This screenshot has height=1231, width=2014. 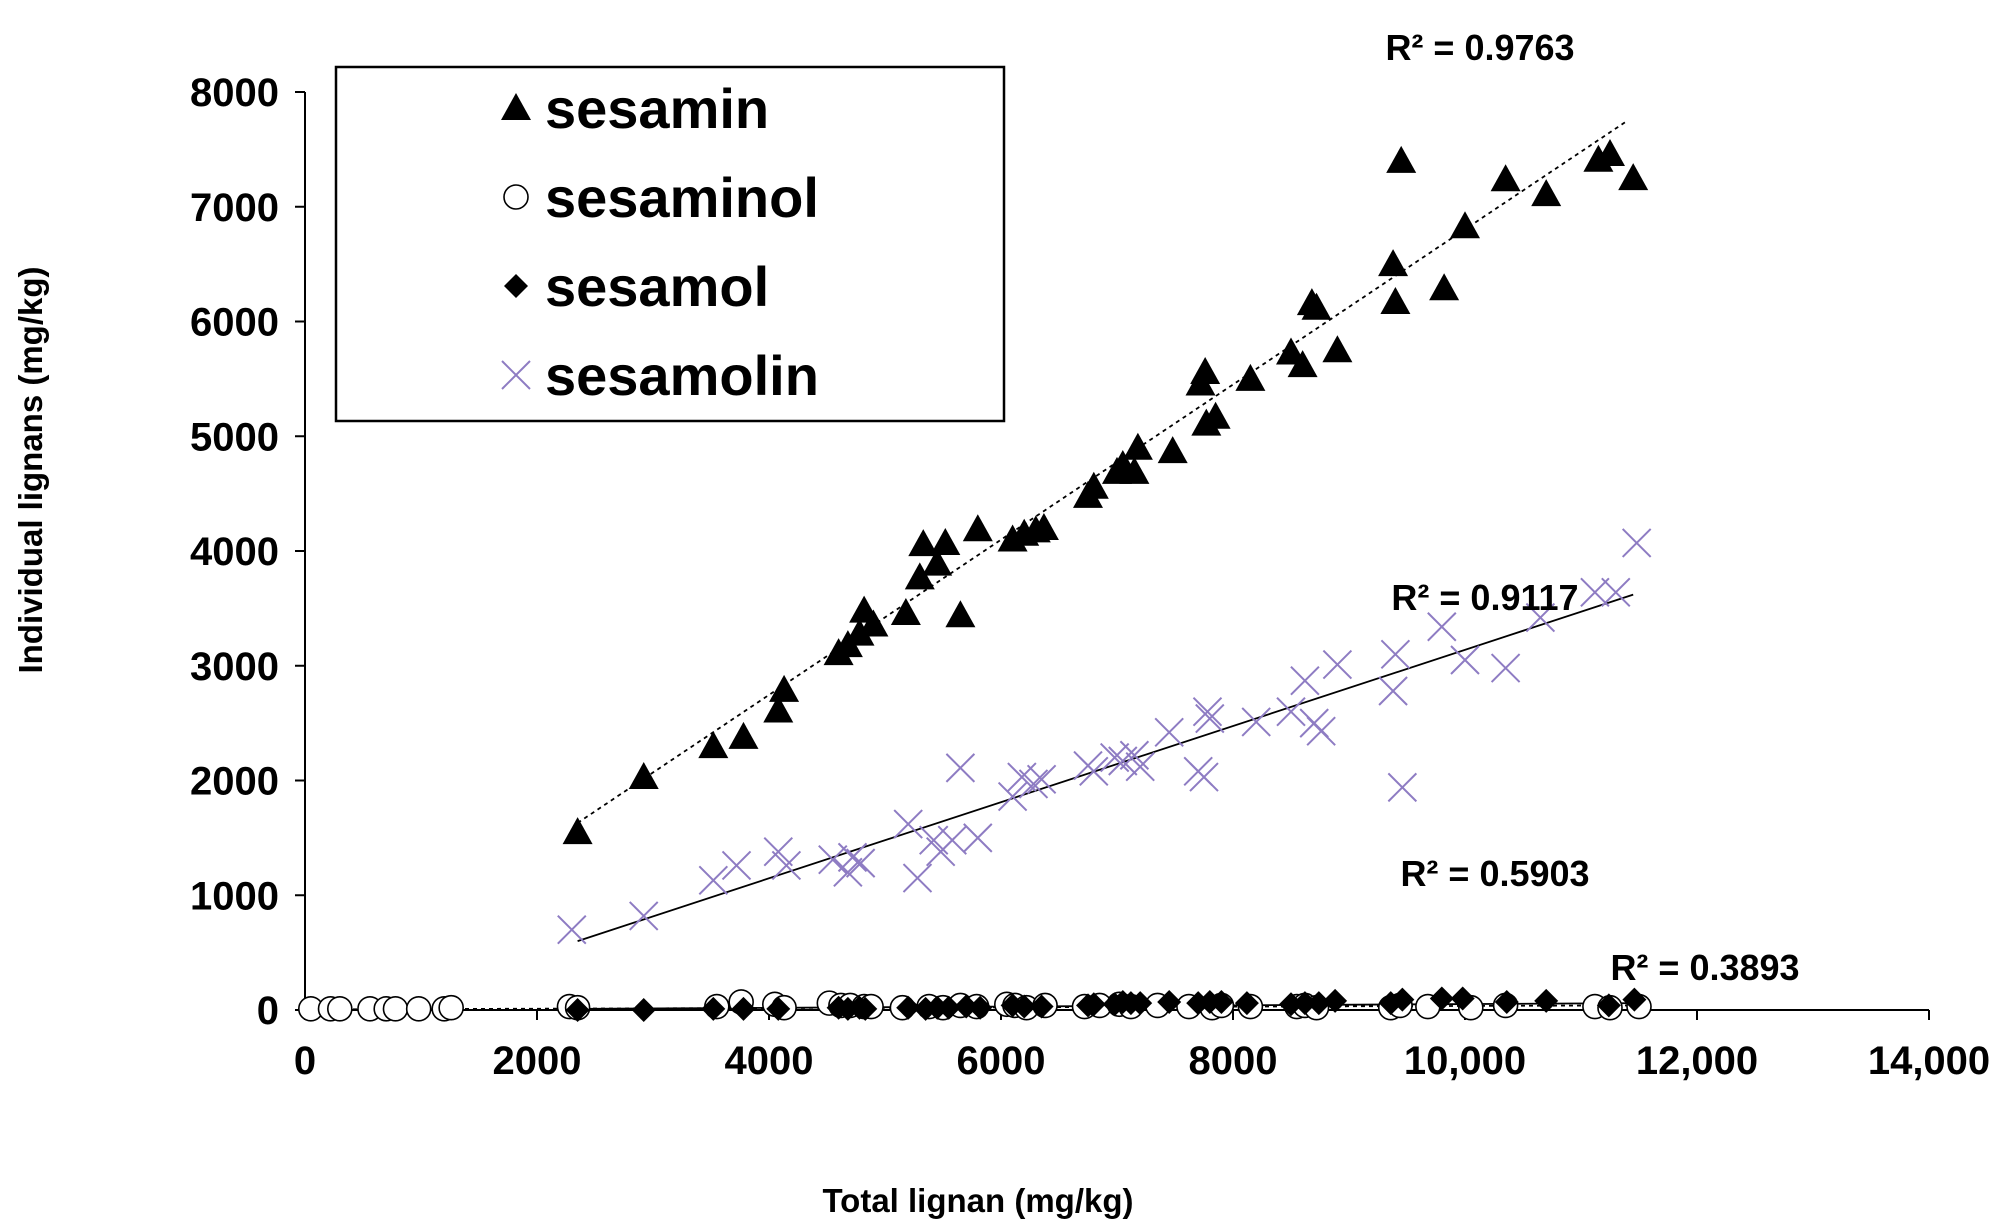 What do you see at coordinates (769, 1061) in the screenshot?
I see `x-tick-label: 4000` at bounding box center [769, 1061].